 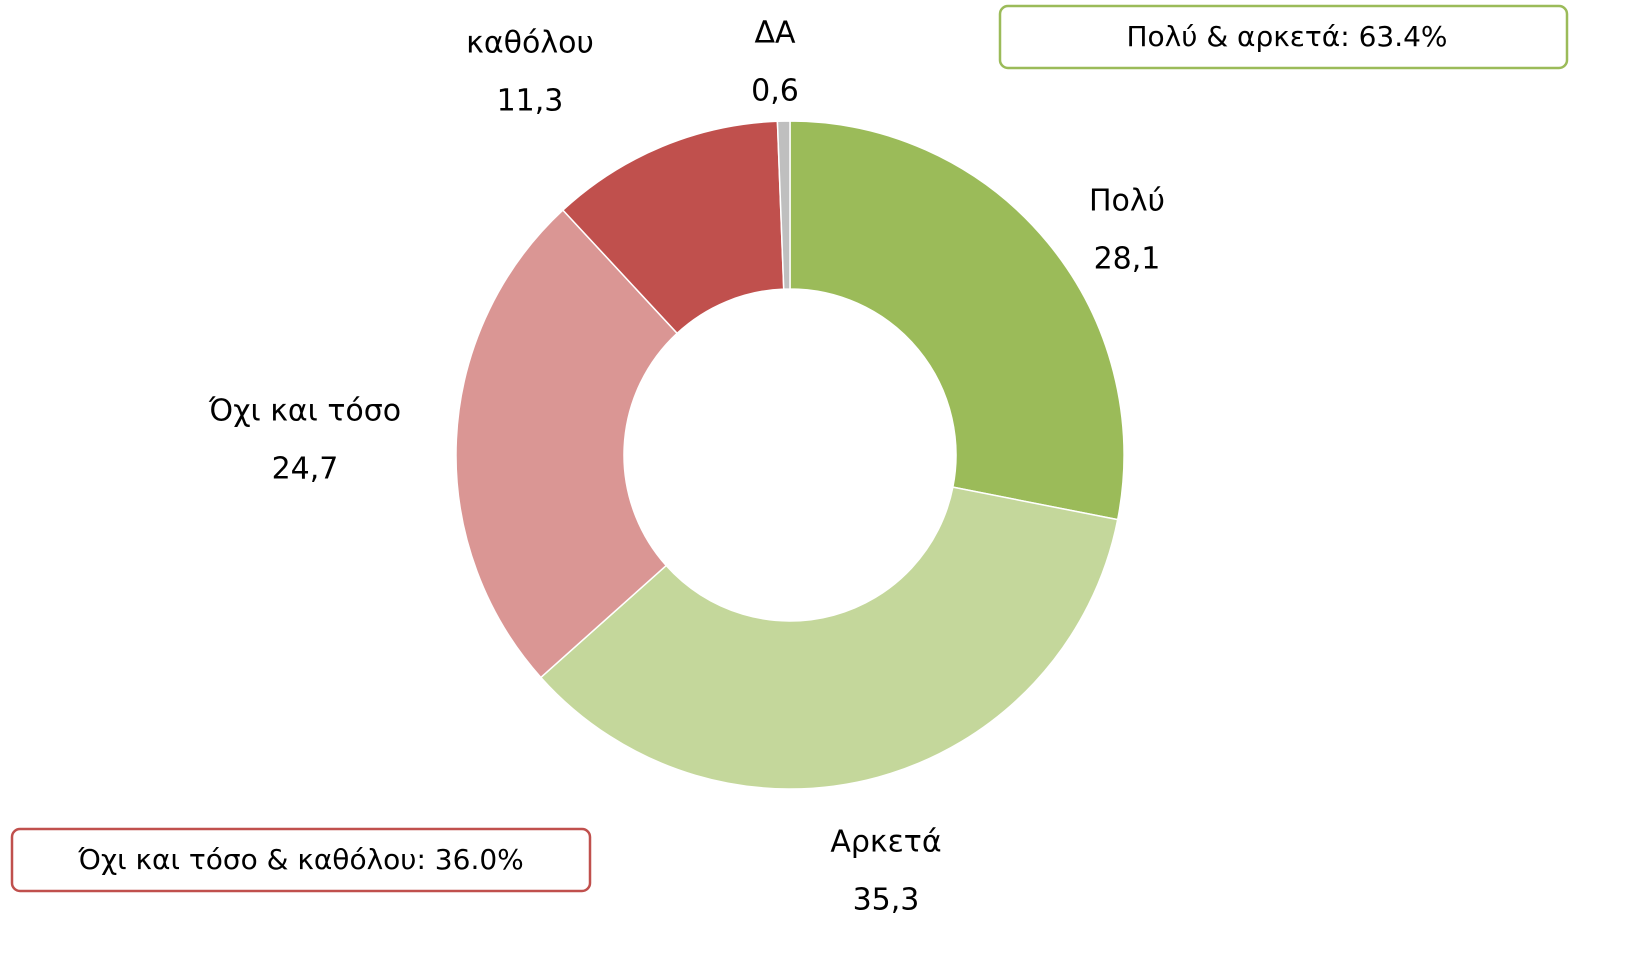 I want to click on slice-value: 28,1, so click(x=1127, y=259).